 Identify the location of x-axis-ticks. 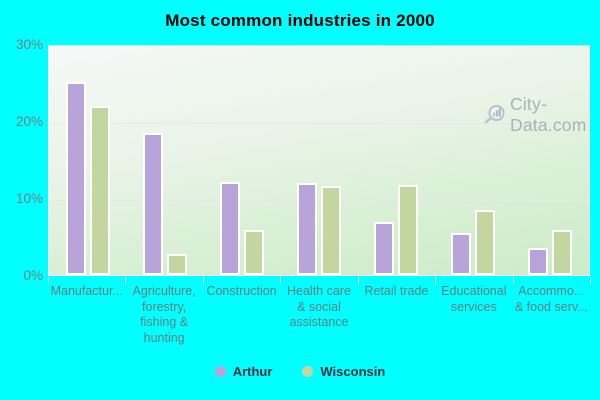
(319, 280).